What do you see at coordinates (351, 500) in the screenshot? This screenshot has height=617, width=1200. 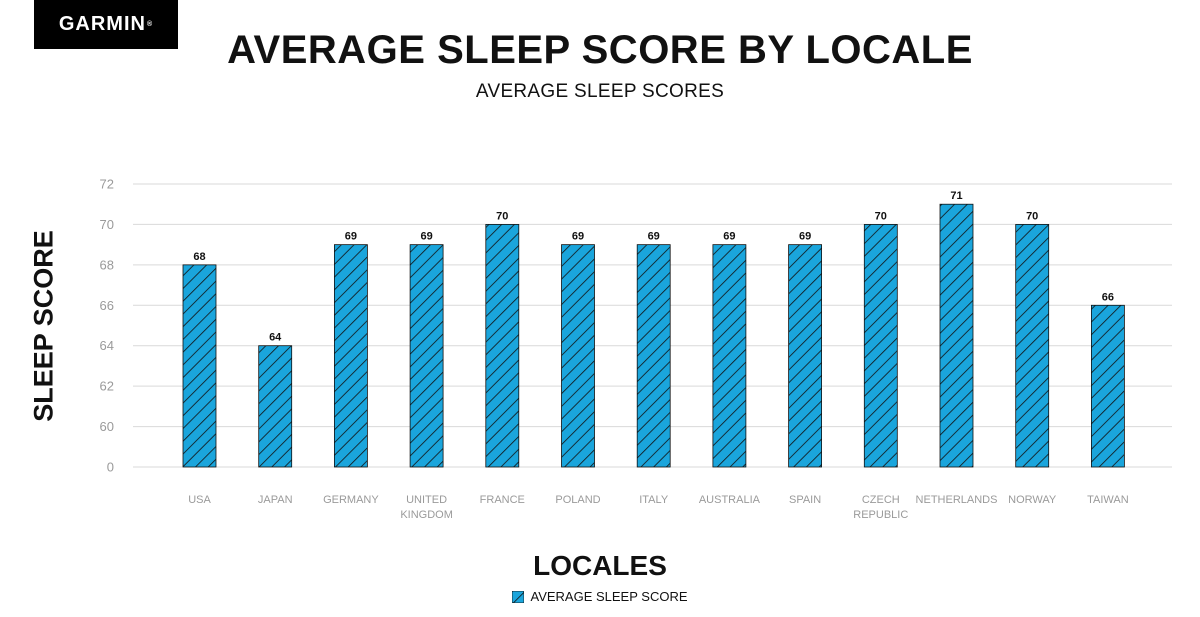 I see `x-tick-label: GERMANY` at bounding box center [351, 500].